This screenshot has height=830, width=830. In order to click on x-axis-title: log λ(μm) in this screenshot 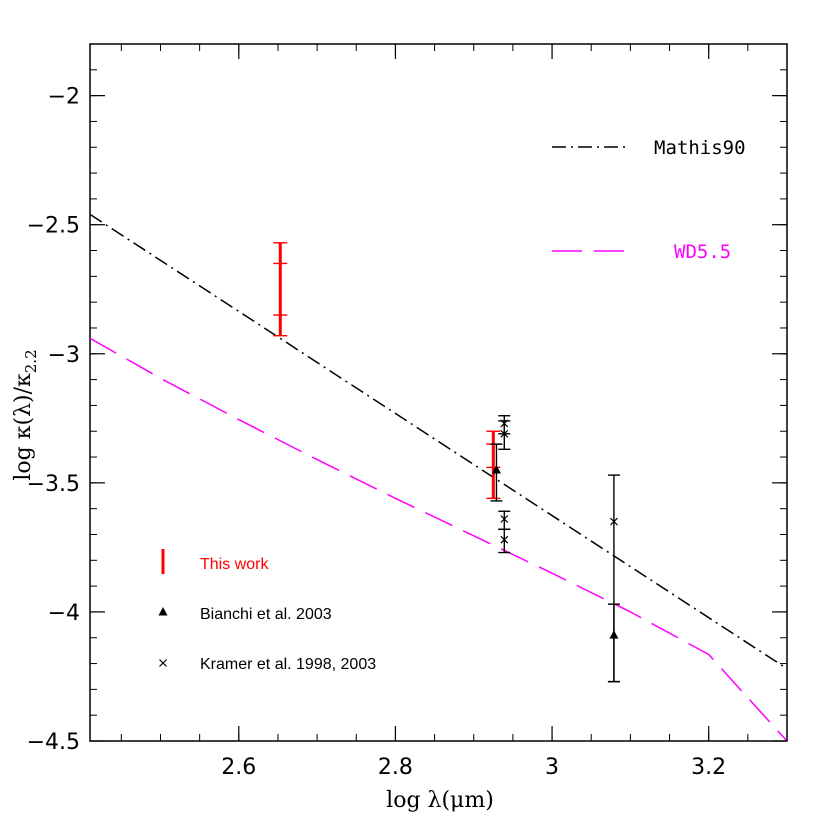, I will do `click(440, 800)`.